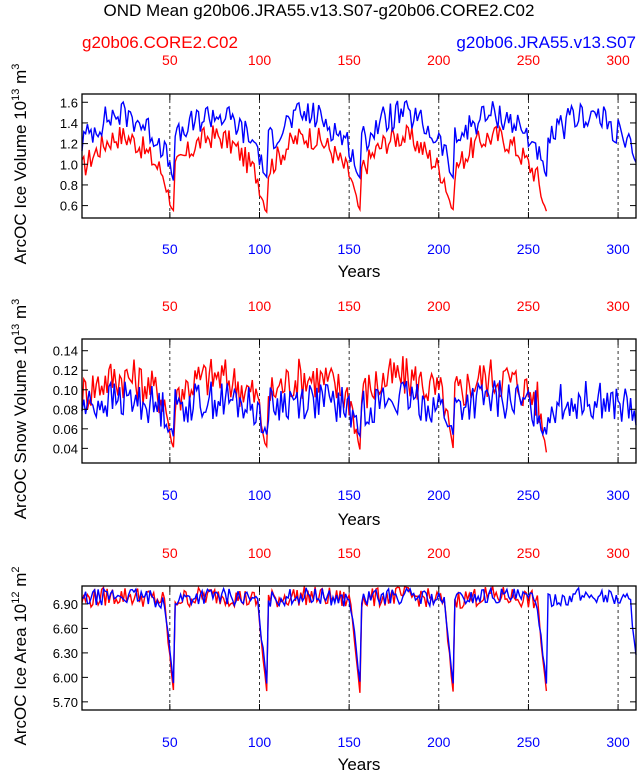 The width and height of the screenshot is (638, 772). I want to click on y-axis-label: ArcOC Ice Area 1012 m2, so click(20, 656).